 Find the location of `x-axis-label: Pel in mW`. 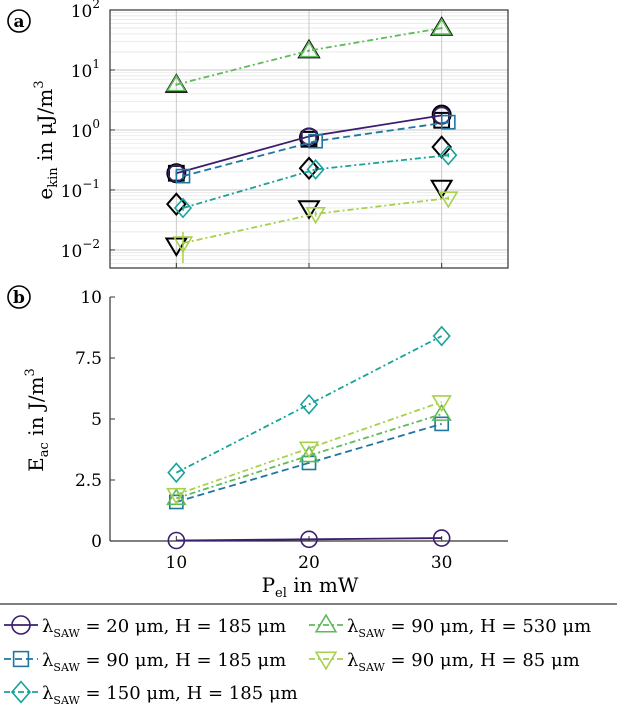

x-axis-label: Pel in mW is located at coordinates (310, 587).